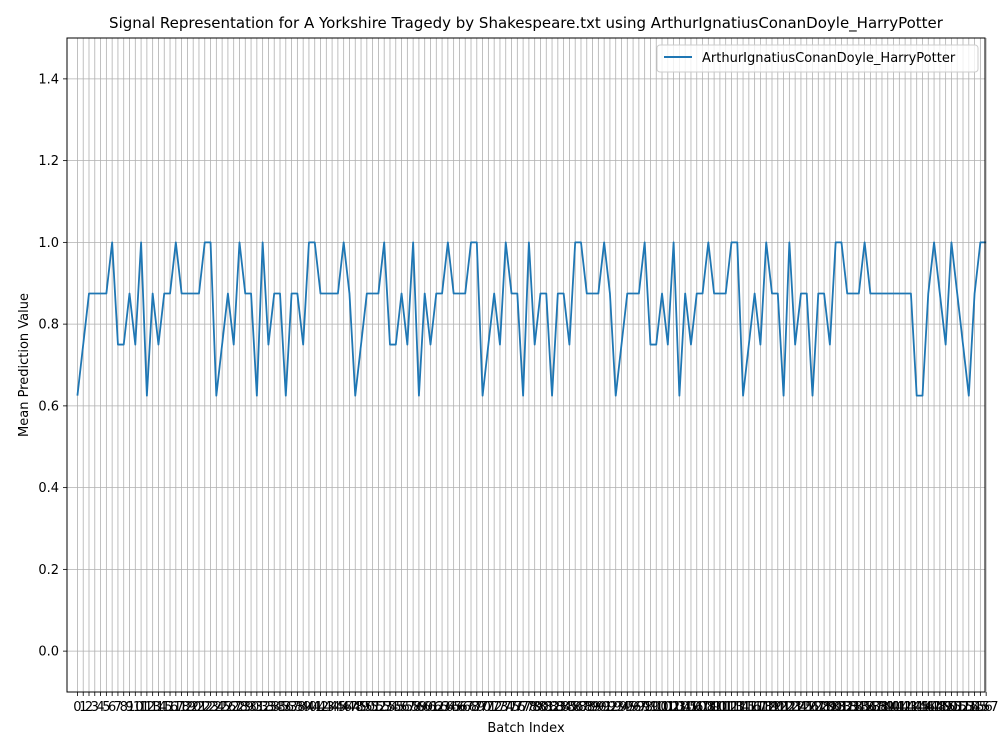 This screenshot has width=1000, height=750. I want to click on x-tick-label: 78, so click(529, 707).